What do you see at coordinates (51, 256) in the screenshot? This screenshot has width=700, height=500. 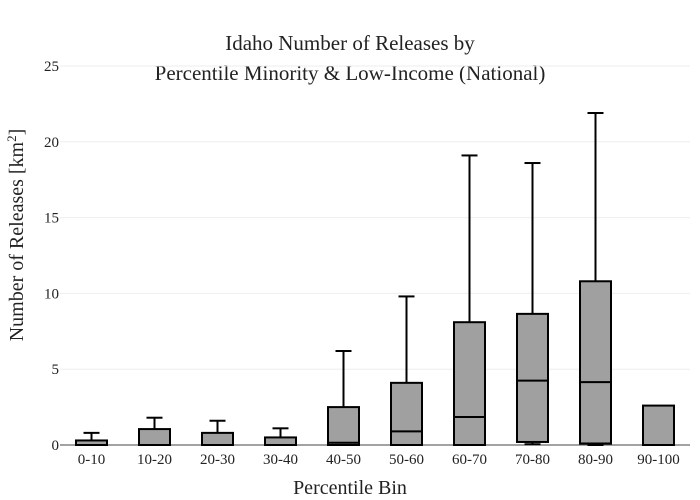 I see `y-axis-ticks: 0 5 10 15 20 25` at bounding box center [51, 256].